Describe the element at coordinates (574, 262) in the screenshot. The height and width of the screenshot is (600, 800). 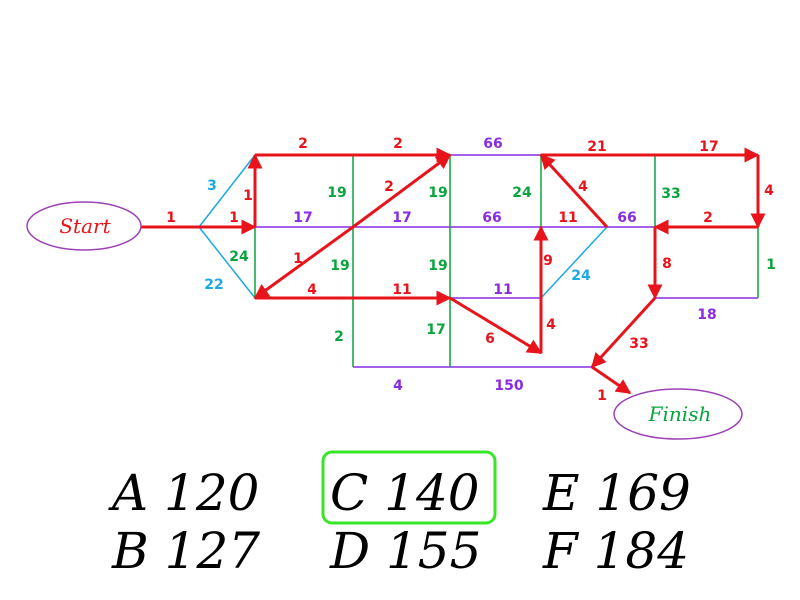
I see `edge-blue-lower-right` at that location.